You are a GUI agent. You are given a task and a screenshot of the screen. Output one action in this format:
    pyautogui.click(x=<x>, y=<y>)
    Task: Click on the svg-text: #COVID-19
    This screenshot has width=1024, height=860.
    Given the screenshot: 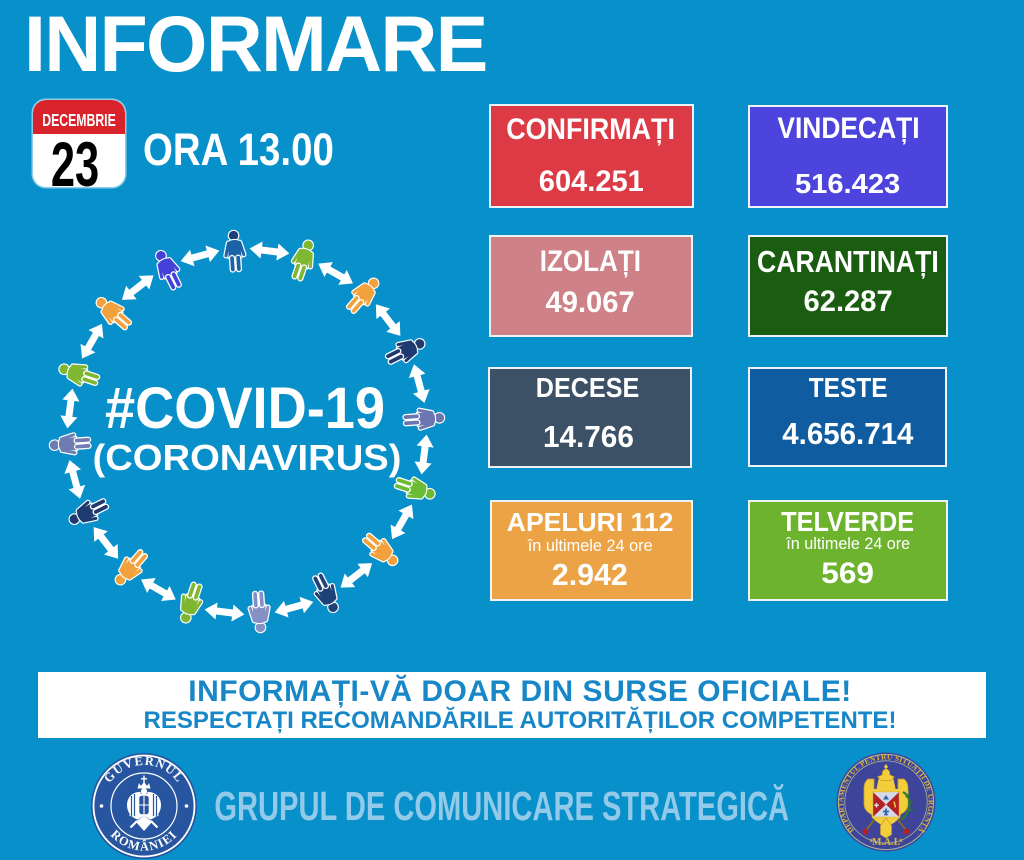 What is the action you would take?
    pyautogui.click(x=245, y=408)
    